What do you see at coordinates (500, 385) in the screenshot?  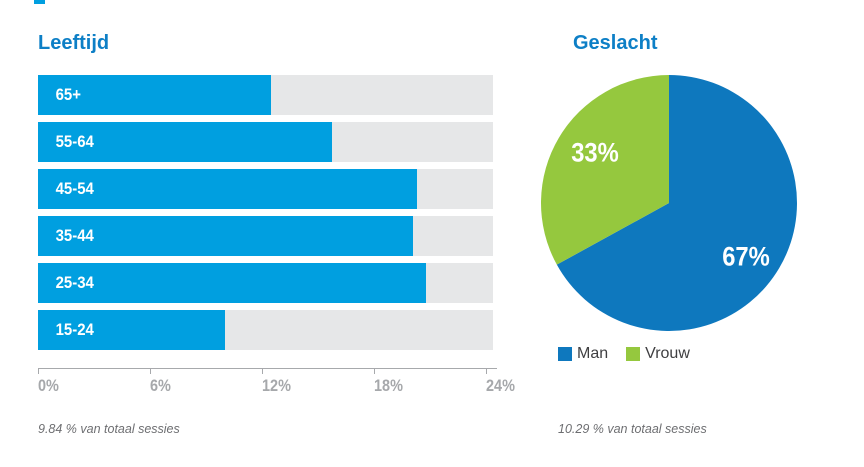 I see `axis-tick-label: 24%` at bounding box center [500, 385].